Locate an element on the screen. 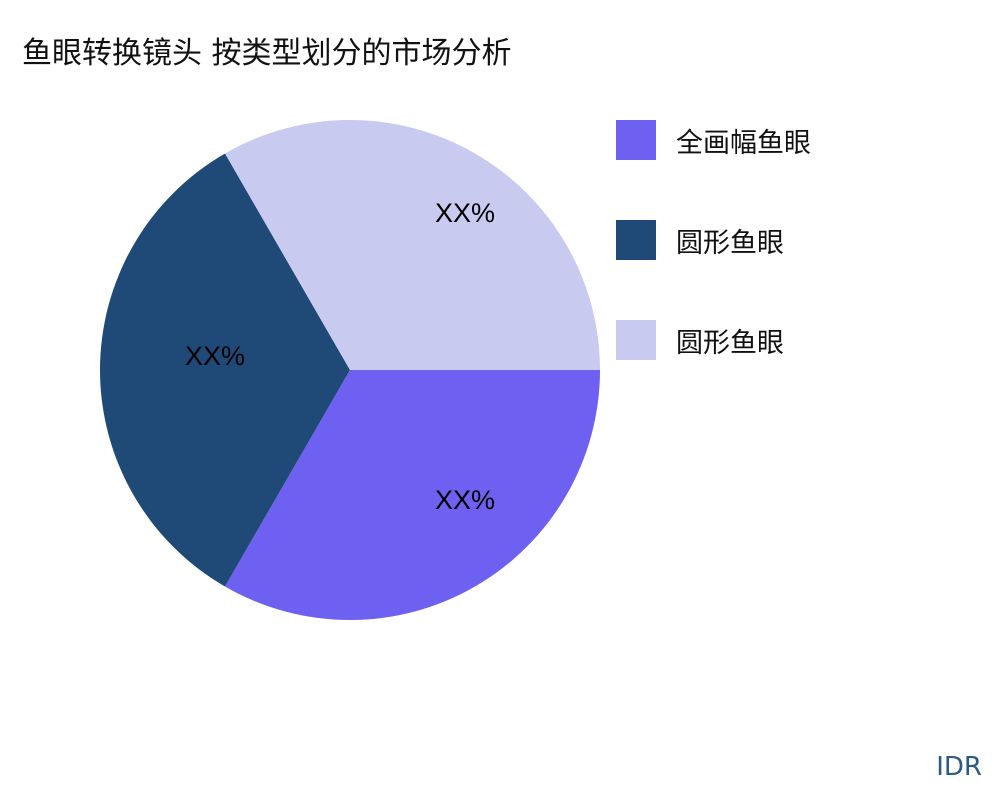  legend-label: 全画幅鱼眼 is located at coordinates (743, 143).